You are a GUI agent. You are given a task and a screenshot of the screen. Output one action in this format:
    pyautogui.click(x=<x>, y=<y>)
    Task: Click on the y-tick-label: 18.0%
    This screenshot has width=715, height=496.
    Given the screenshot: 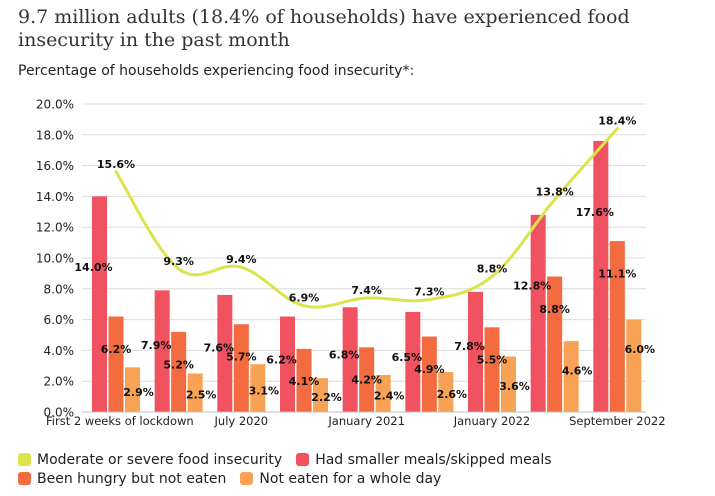 What is the action you would take?
    pyautogui.click(x=55, y=135)
    